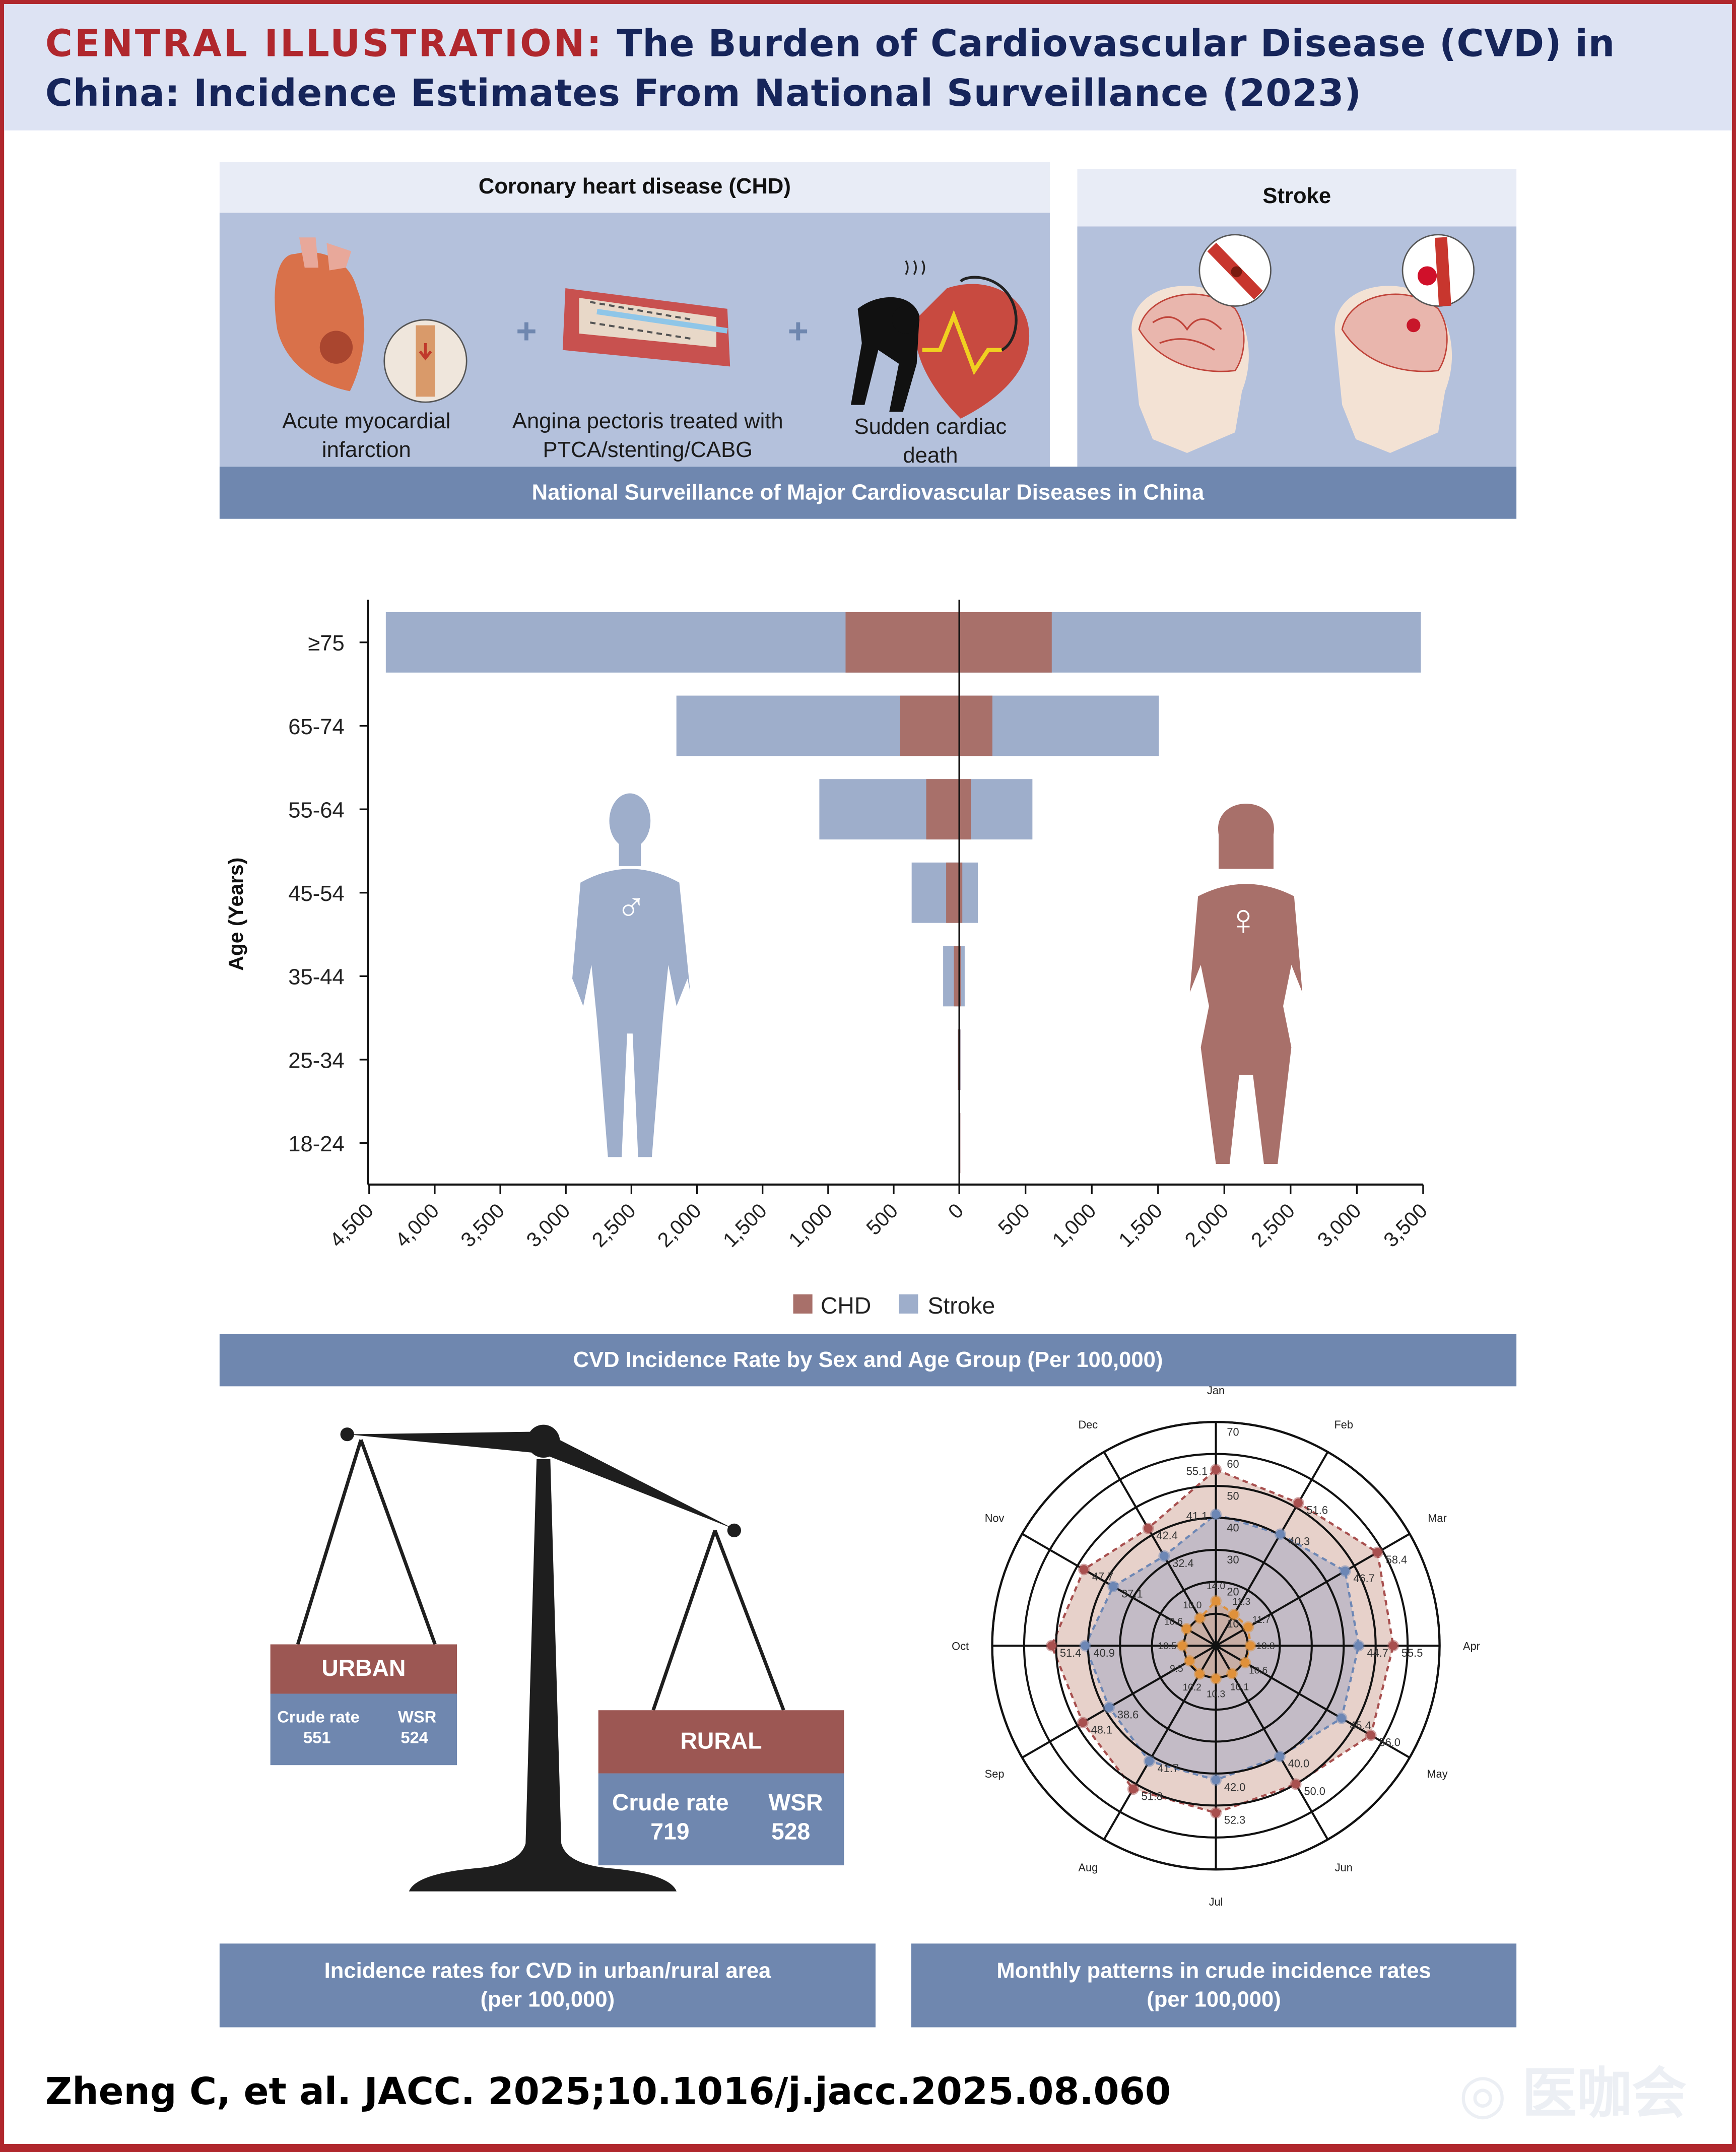 The image size is (1736, 2152). I want to click on radar-point-2-Oct, so click(1085, 1646).